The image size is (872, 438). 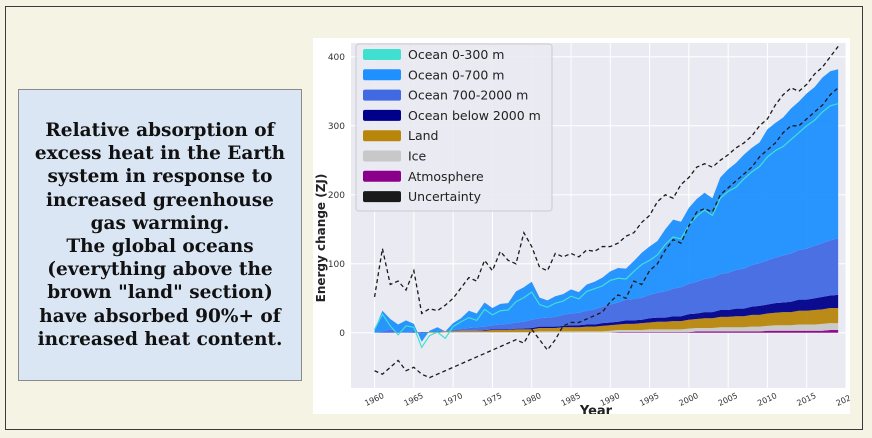 What do you see at coordinates (571, 399) in the screenshot?
I see `x-tick-label: 1985` at bounding box center [571, 399].